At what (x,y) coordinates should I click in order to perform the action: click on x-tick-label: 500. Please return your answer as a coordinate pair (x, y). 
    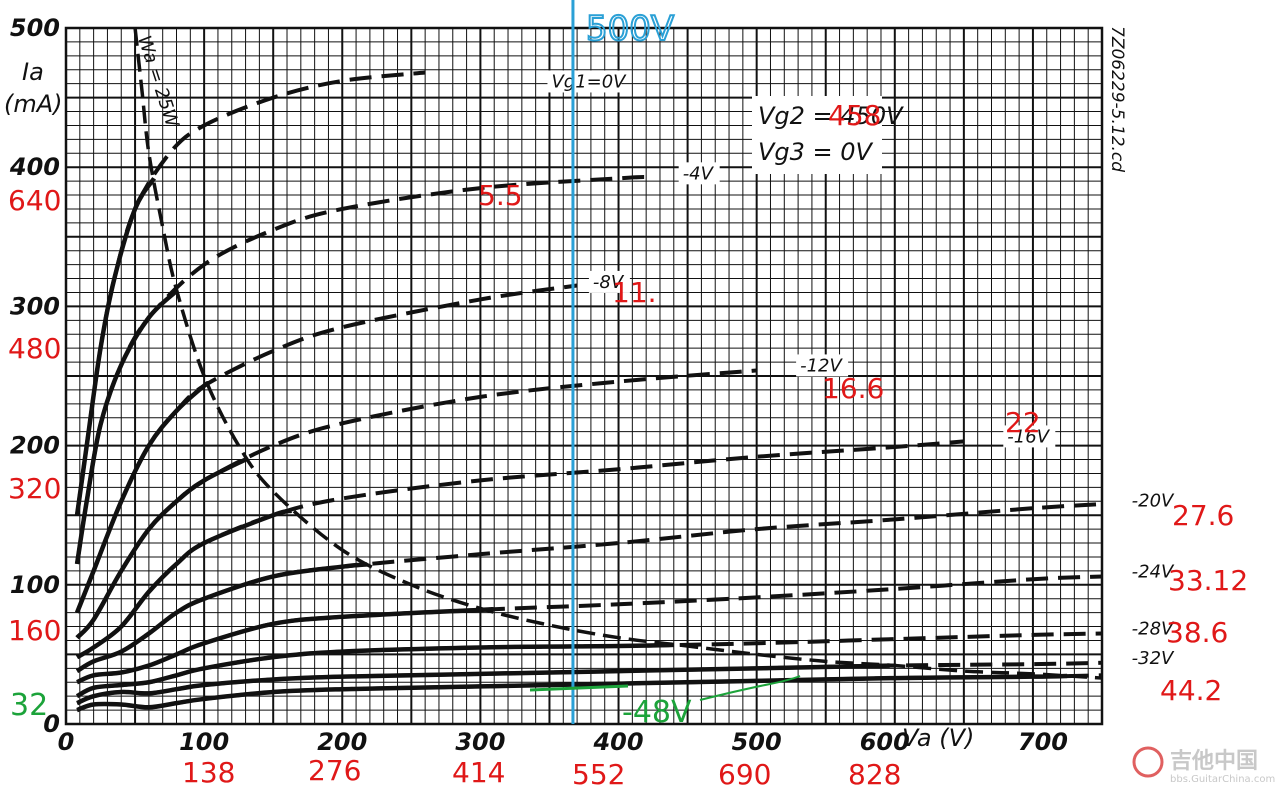
    Looking at the image, I should click on (757, 742).